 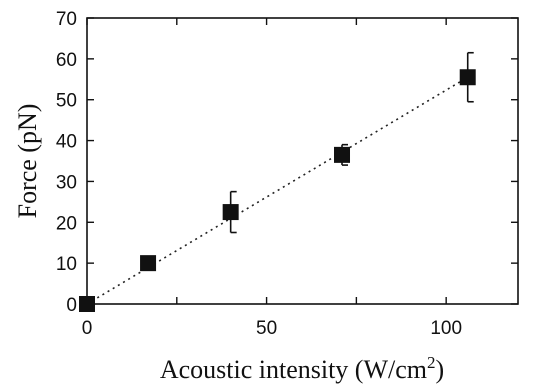 What do you see at coordinates (266, 328) in the screenshot?
I see `x-tick-label: 50` at bounding box center [266, 328].